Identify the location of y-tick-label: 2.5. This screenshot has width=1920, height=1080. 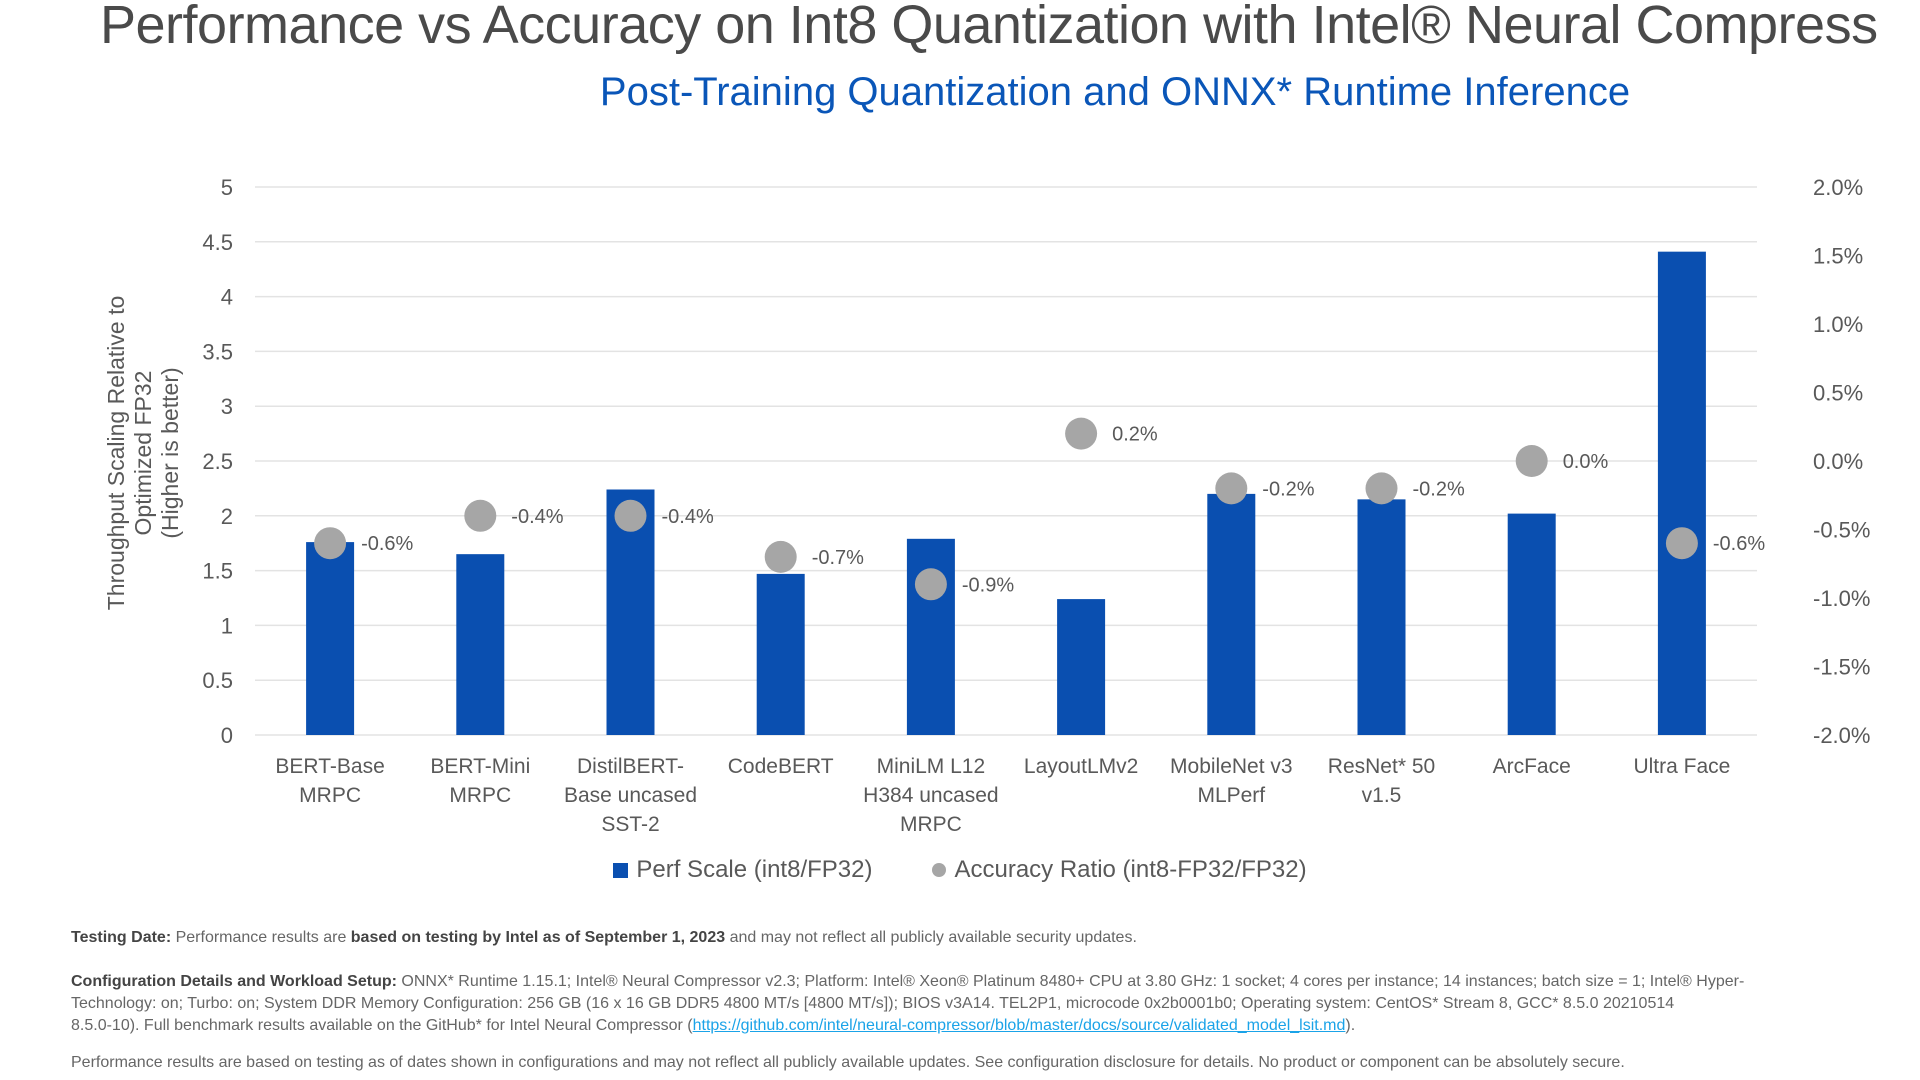
(217, 461).